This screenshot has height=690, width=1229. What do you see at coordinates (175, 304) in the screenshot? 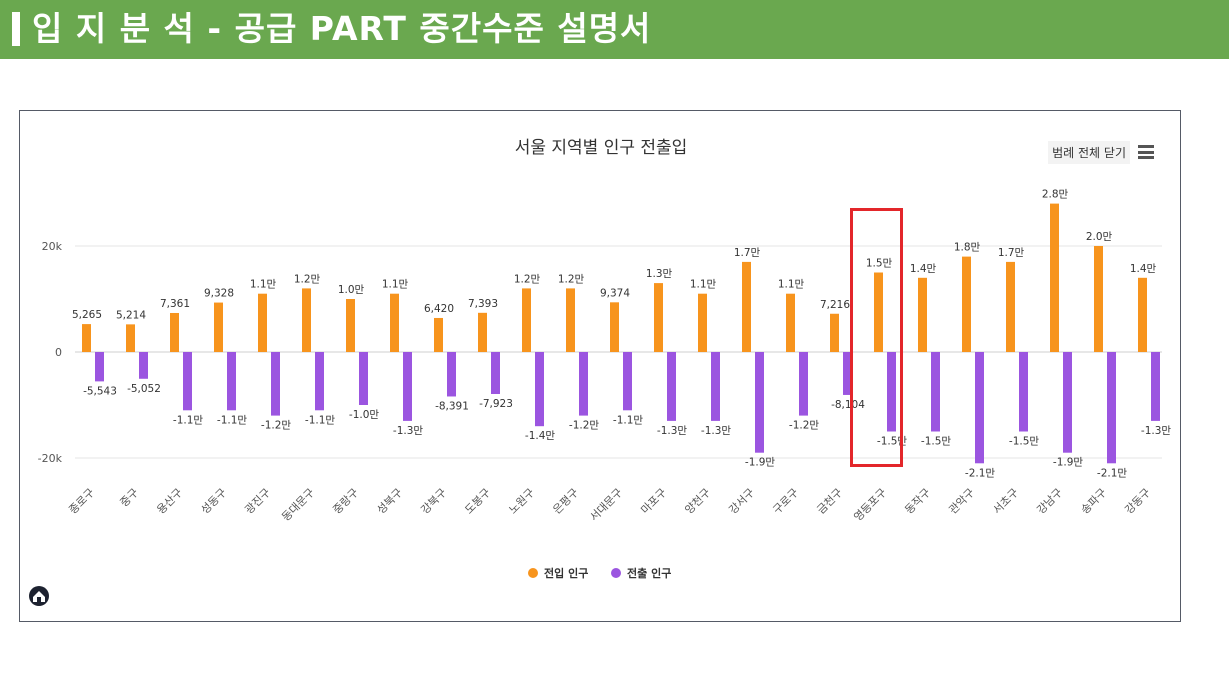
I see `data-label-in: 7,361` at bounding box center [175, 304].